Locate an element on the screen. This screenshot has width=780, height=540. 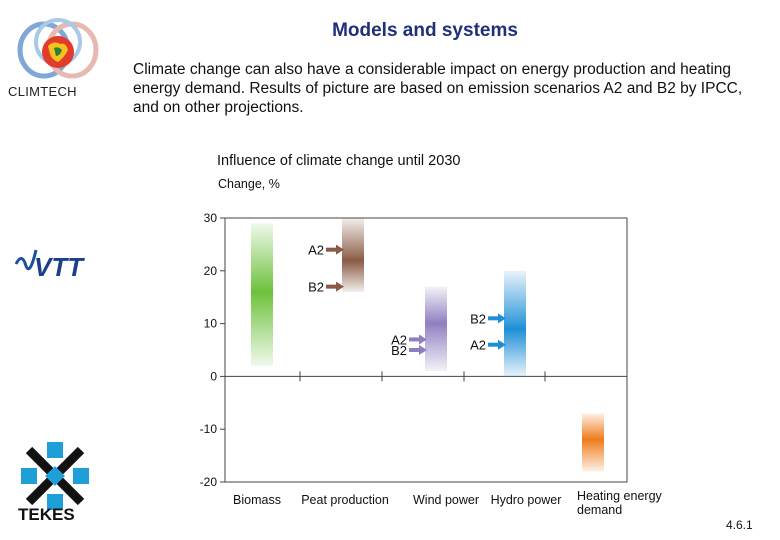
x-tick-label: Wind power is located at coordinates (446, 500).